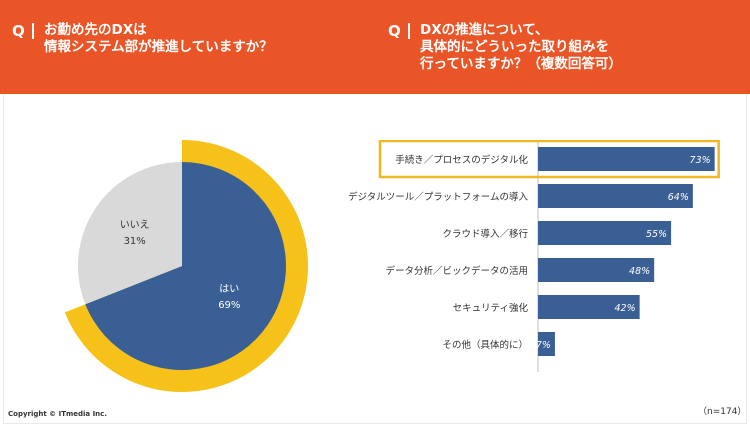 Image resolution: width=750 pixels, height=426 pixels. I want to click on question-divider-left, so click(33, 31).